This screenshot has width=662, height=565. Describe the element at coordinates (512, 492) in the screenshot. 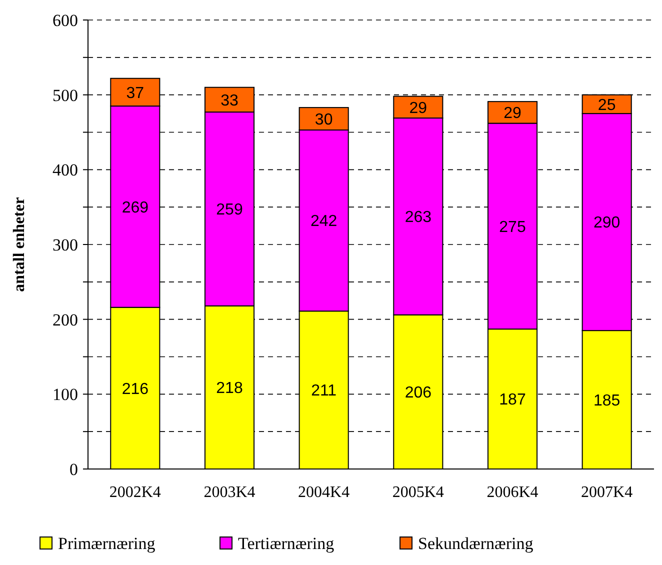

I see `x-tick-label: 2006K4` at that location.